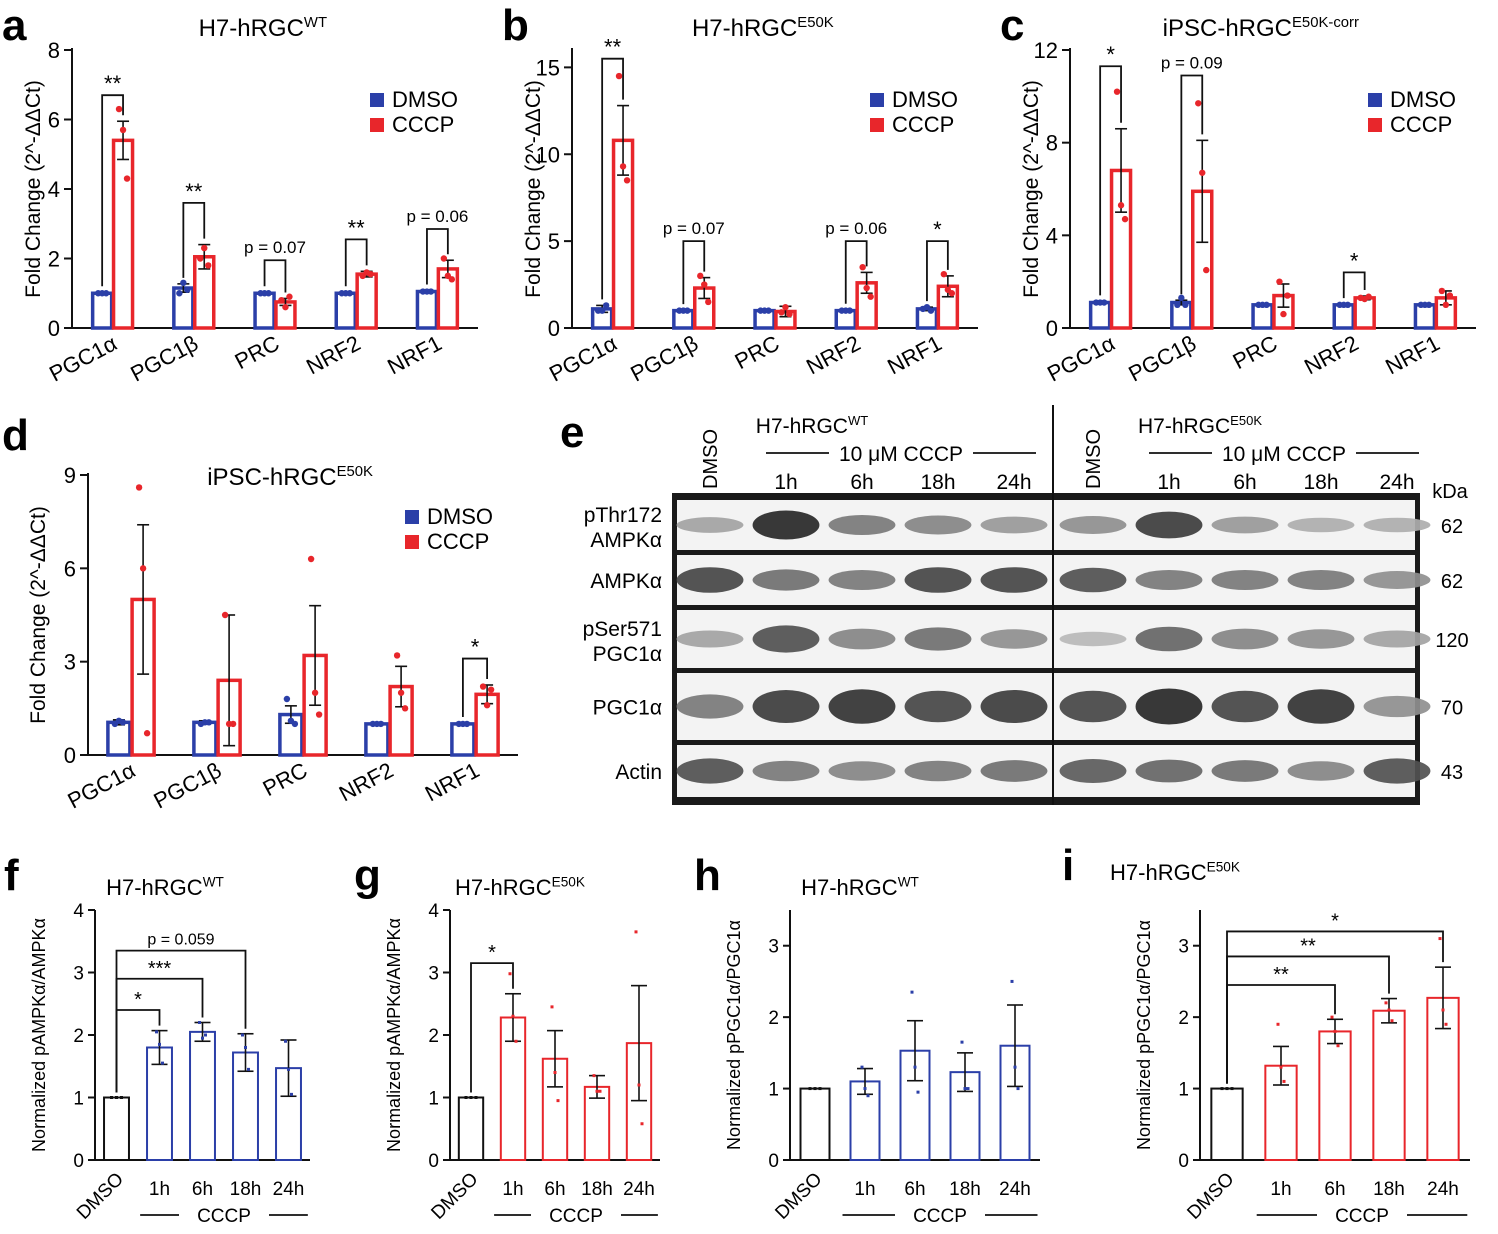 This screenshot has width=1498, height=1234. What do you see at coordinates (1423, 99) in the screenshot?
I see `legend-label-dmso: DMSO` at bounding box center [1423, 99].